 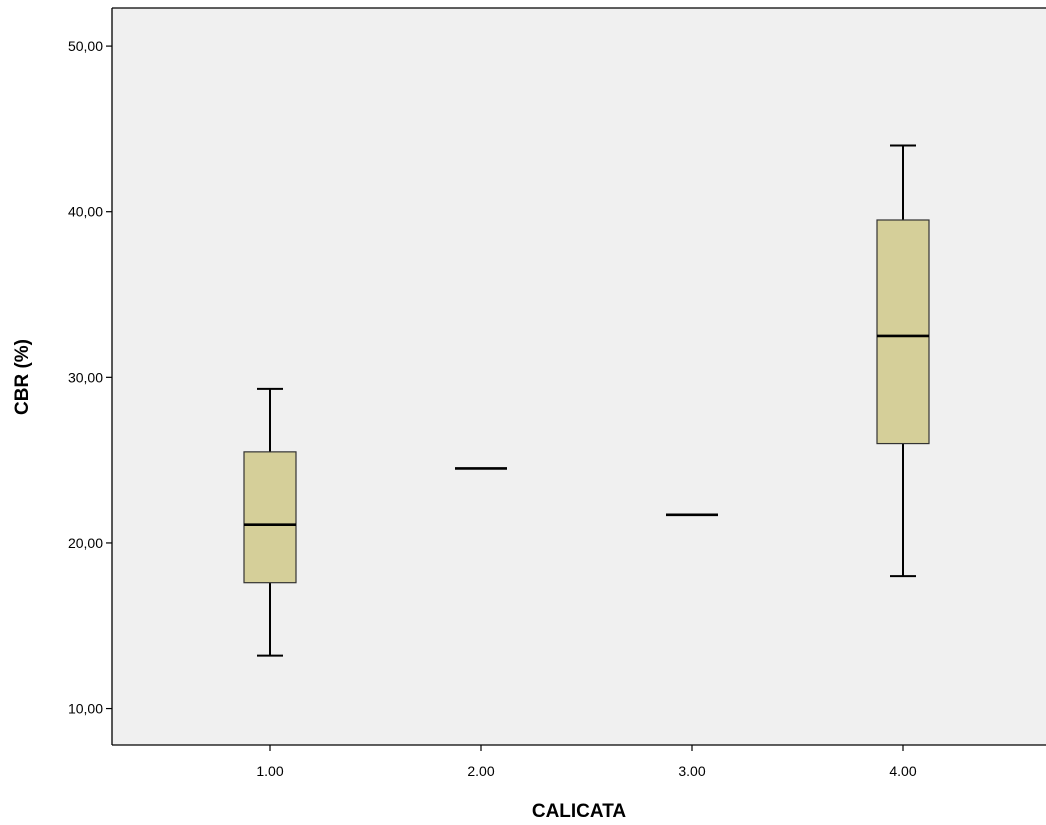 I want to click on y-tick-label: 30,00, so click(x=85, y=377).